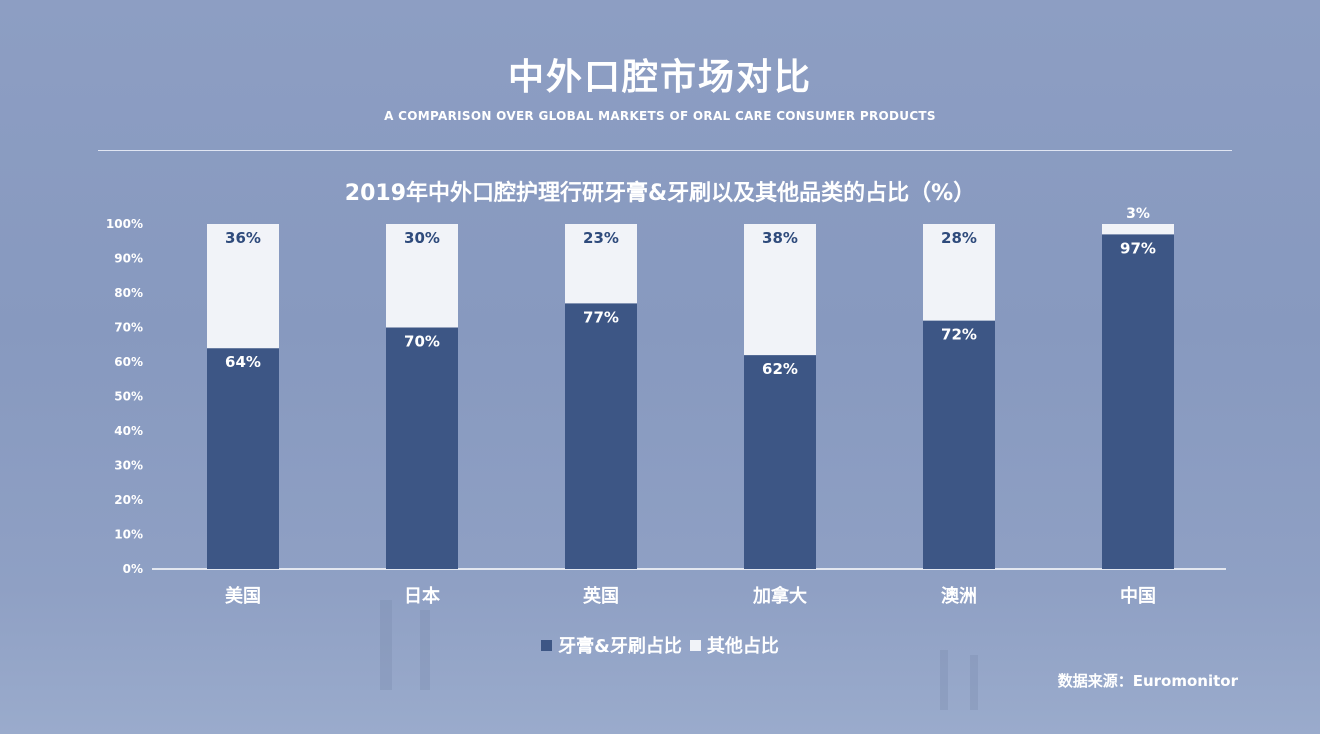 Image resolution: width=1320 pixels, height=734 pixels. I want to click on y-tick-label: 80%, so click(128, 293).